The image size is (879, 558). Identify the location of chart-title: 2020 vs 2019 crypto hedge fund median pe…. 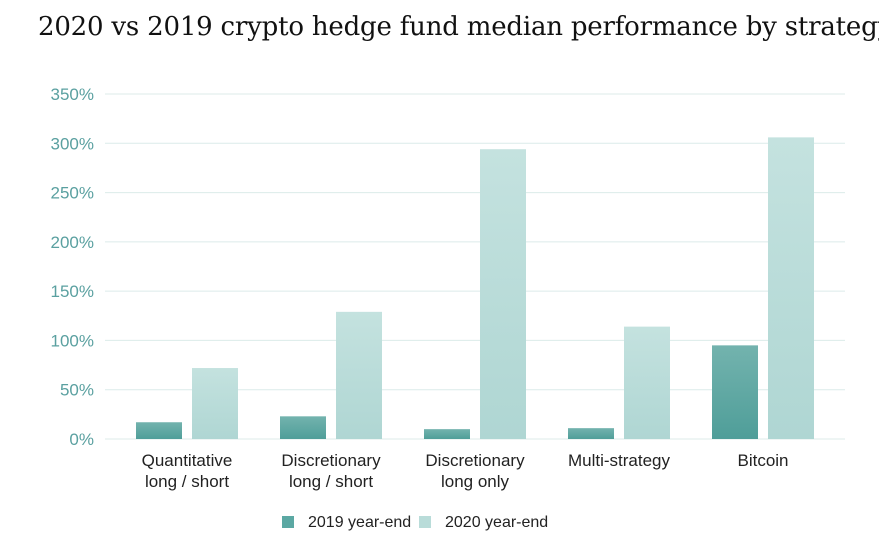
(458, 27).